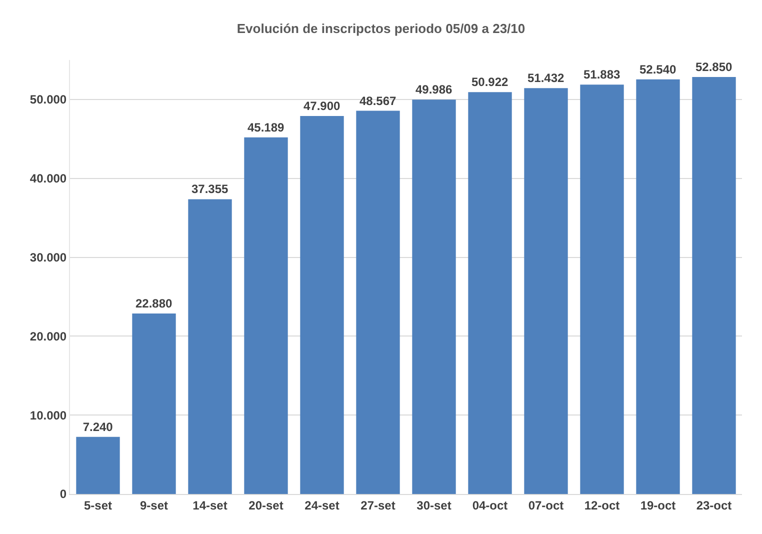 The width and height of the screenshot is (762, 534). Describe the element at coordinates (322, 106) in the screenshot. I see `data-label: 47.900` at that location.